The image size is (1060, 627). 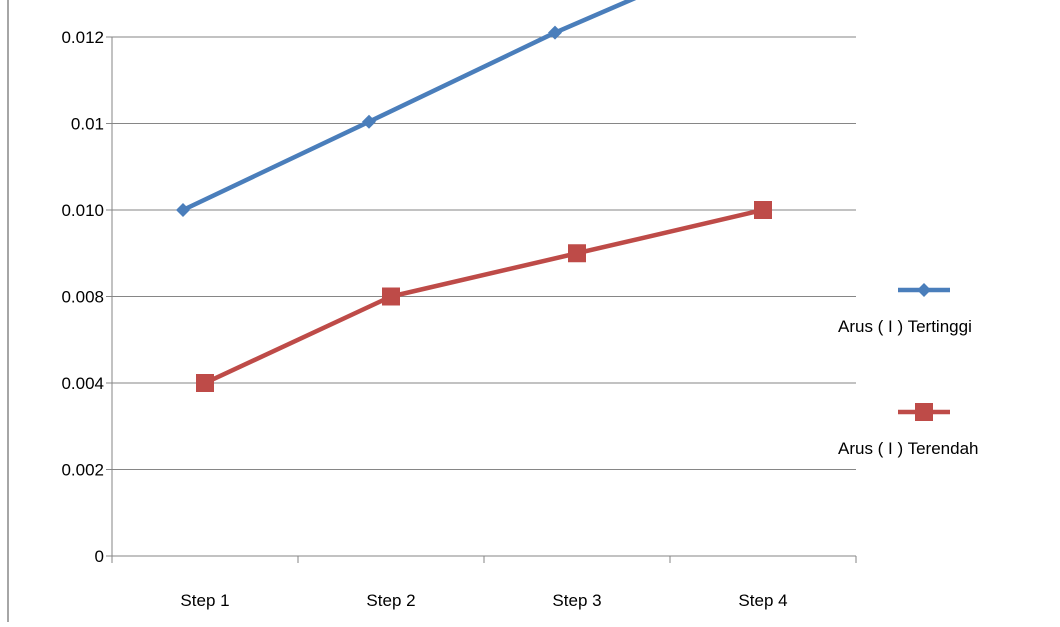 What do you see at coordinates (908, 370) in the screenshot?
I see `legend: Arus ( I ) Tertinggi Arus ( I ) Terendah` at bounding box center [908, 370].